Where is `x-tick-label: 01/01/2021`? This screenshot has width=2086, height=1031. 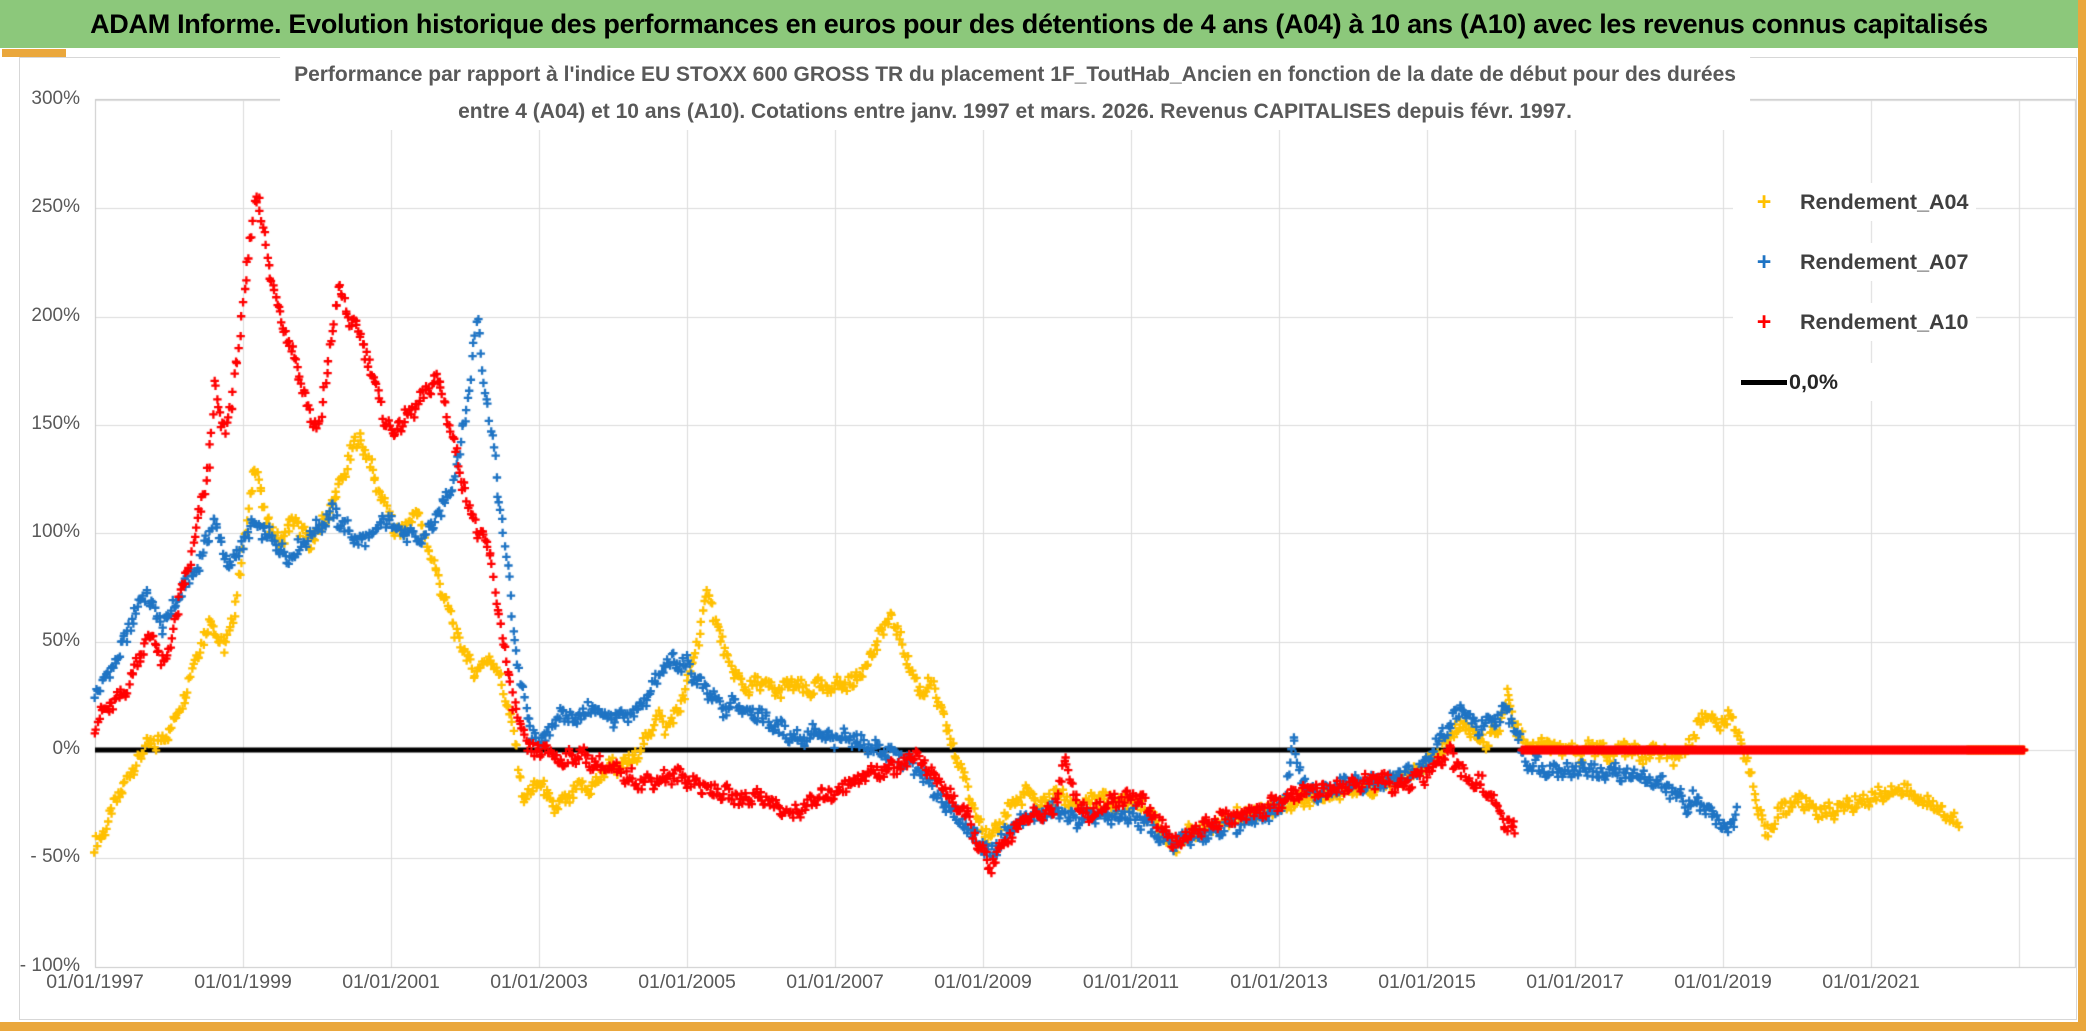
x-tick-label: 01/01/2021 is located at coordinates (1871, 982).